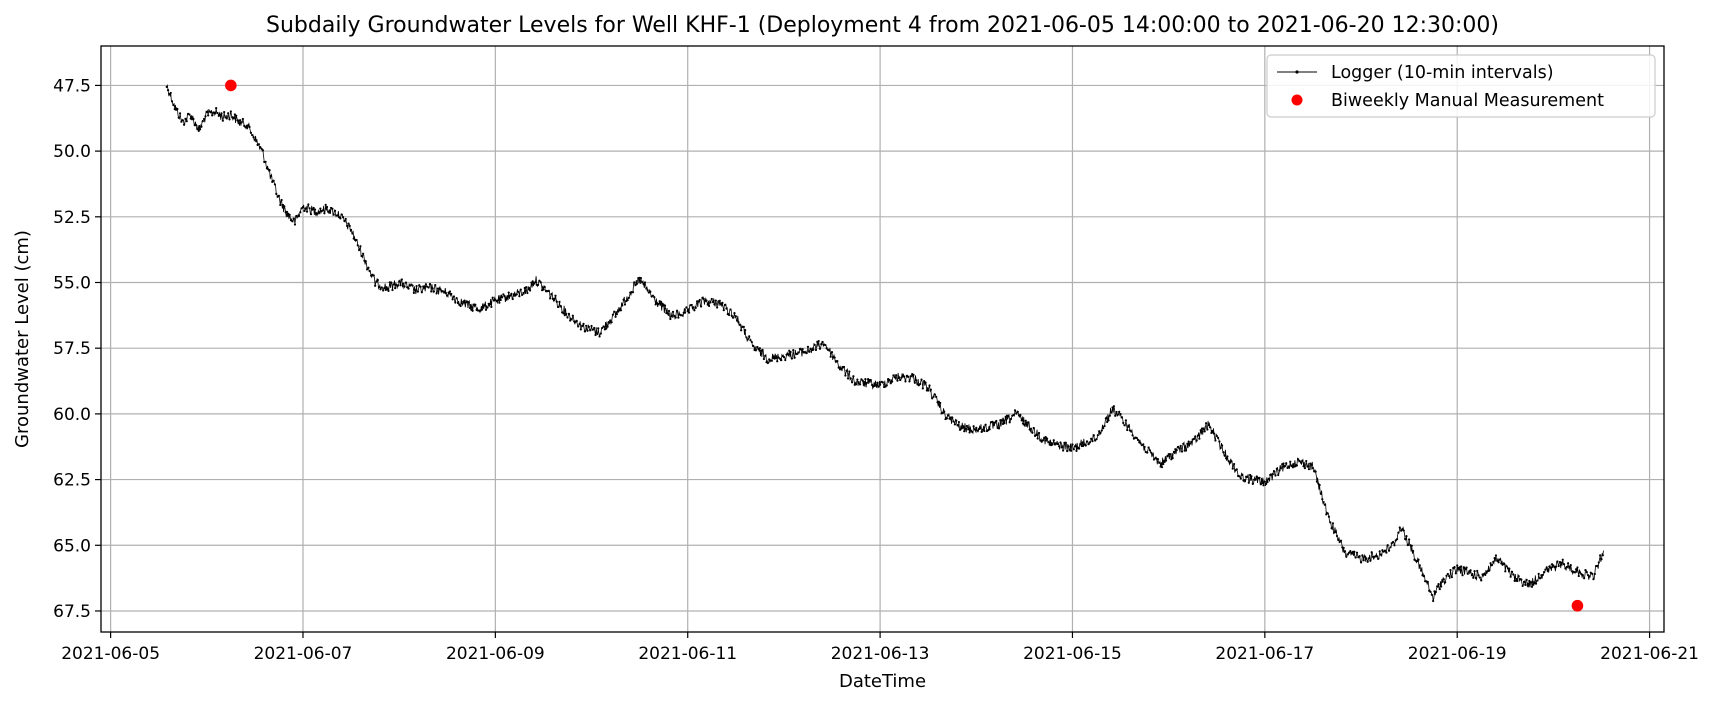 Image resolution: width=1709 pixels, height=705 pixels. I want to click on x-tick-label: 2021-06-11, so click(687, 654).